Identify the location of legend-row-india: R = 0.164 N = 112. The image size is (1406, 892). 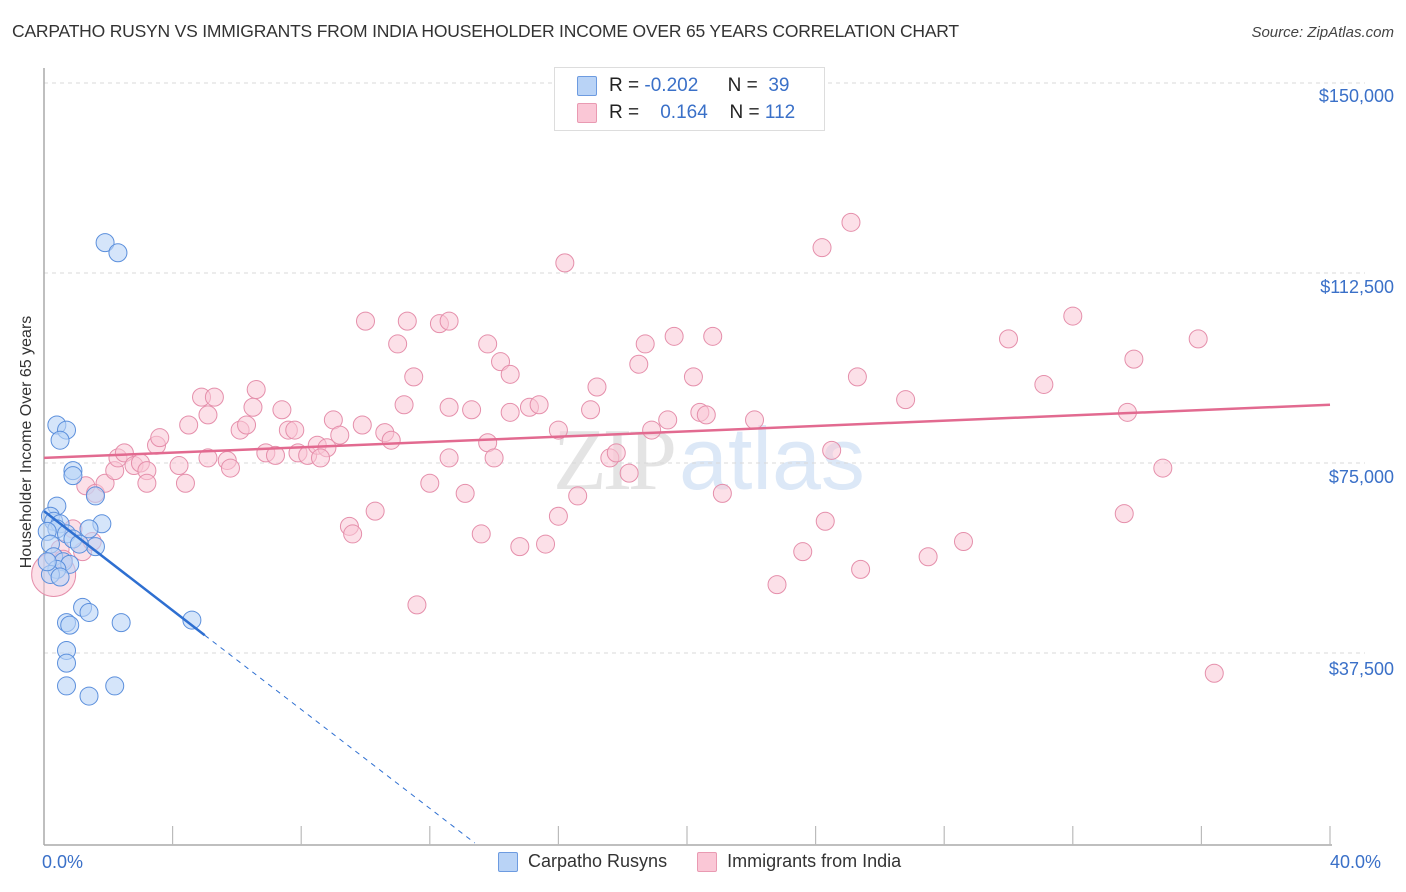
(686, 113).